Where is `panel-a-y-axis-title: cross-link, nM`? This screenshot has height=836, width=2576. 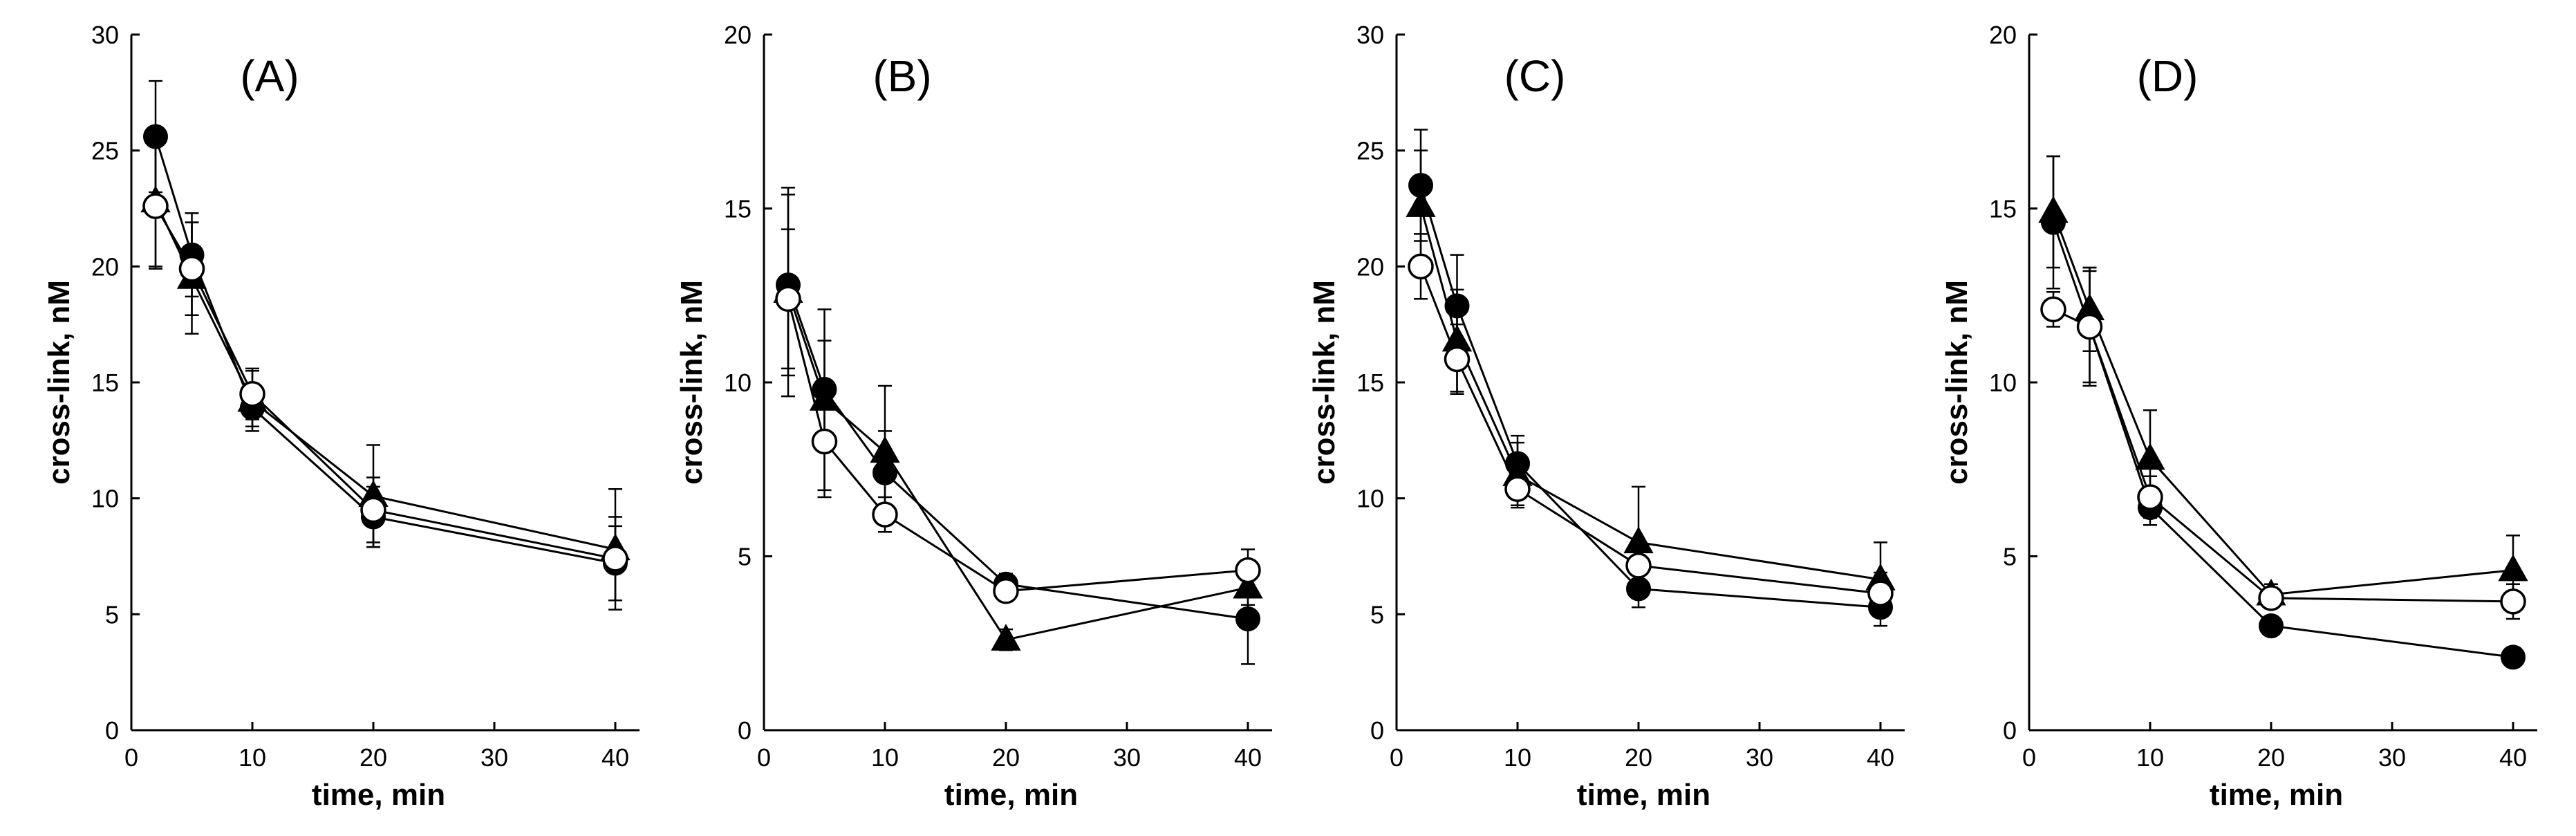
panel-a-y-axis-title: cross-link, nM is located at coordinates (59, 382).